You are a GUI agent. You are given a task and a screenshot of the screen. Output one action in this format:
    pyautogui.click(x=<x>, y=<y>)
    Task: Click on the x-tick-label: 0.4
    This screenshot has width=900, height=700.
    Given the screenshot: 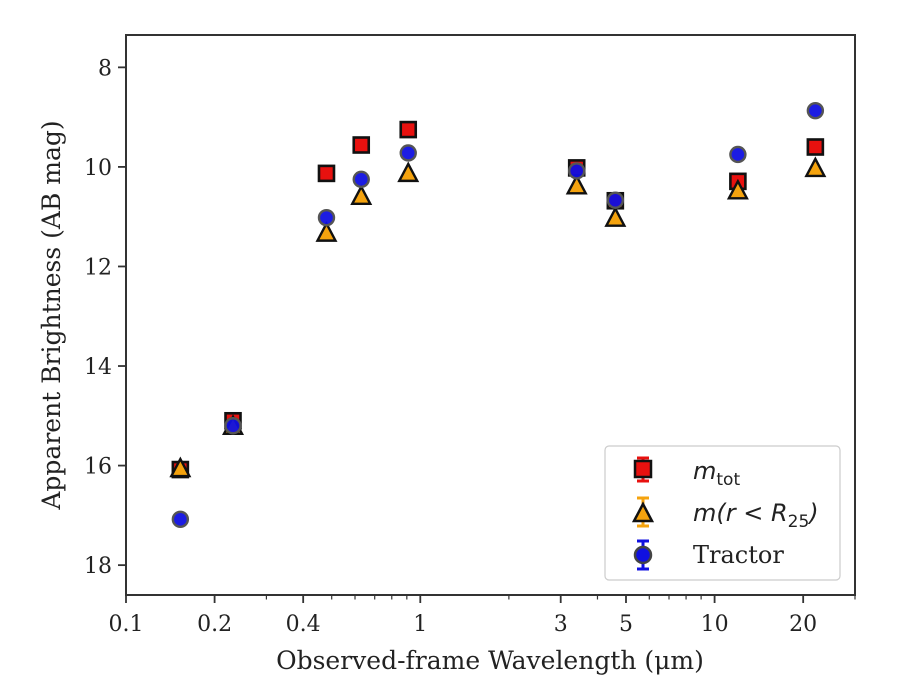 What is the action you would take?
    pyautogui.click(x=303, y=624)
    